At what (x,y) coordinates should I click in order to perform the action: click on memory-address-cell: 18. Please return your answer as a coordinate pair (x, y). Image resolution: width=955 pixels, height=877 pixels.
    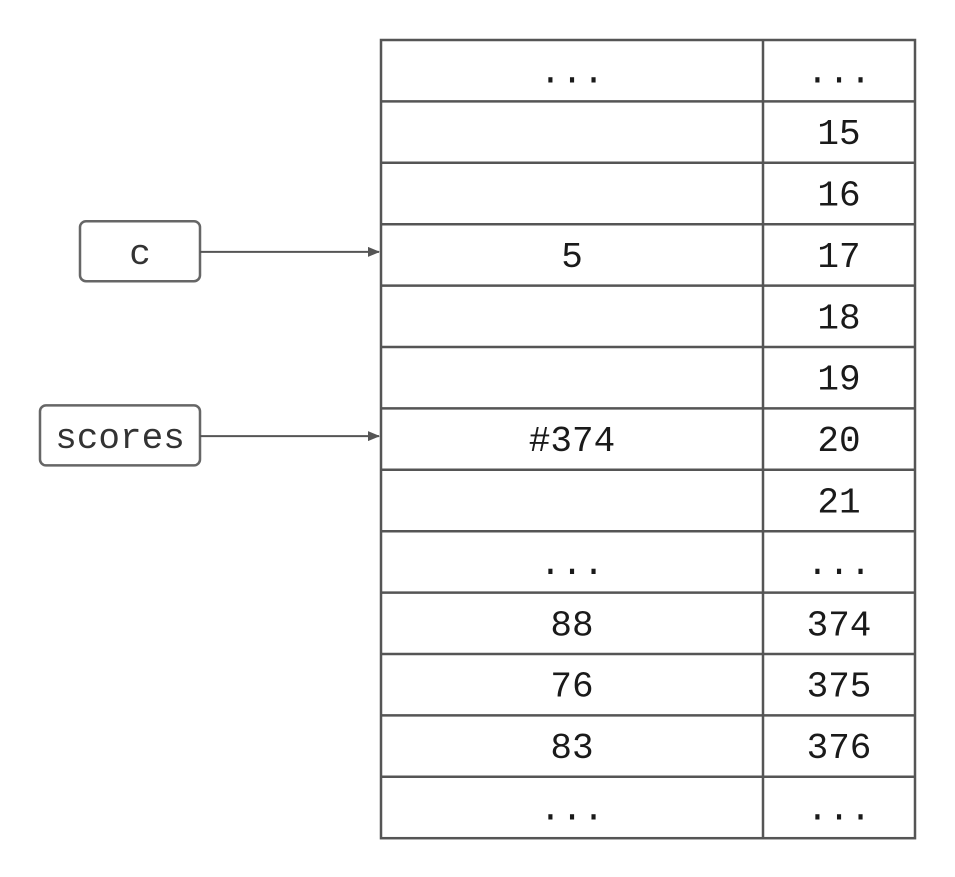
    Looking at the image, I should click on (838, 318).